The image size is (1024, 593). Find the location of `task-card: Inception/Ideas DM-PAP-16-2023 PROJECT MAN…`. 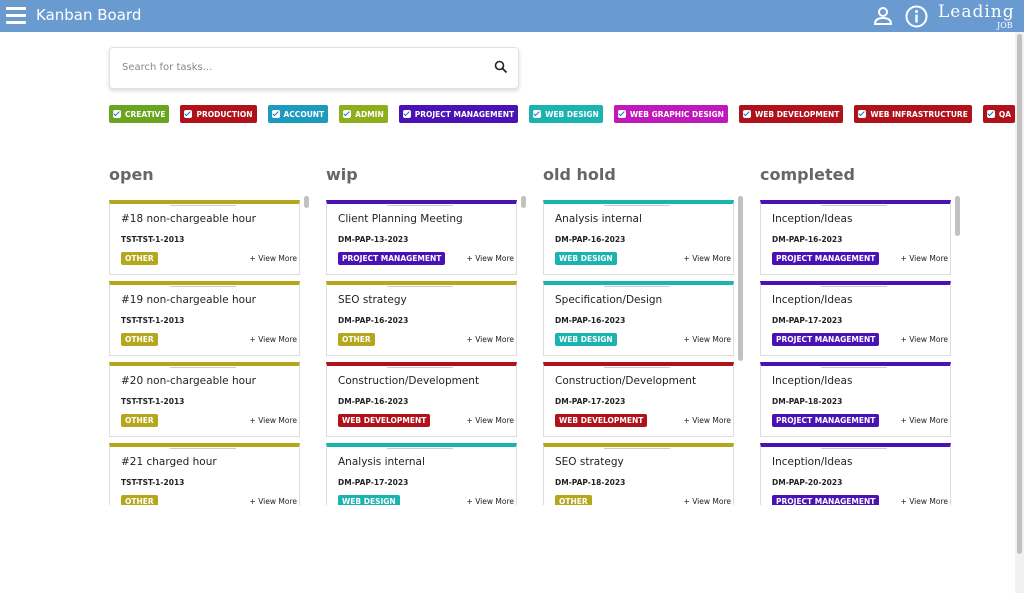

task-card: Inception/Ideas DM-PAP-16-2023 PROJECT MAN… is located at coordinates (855, 237).